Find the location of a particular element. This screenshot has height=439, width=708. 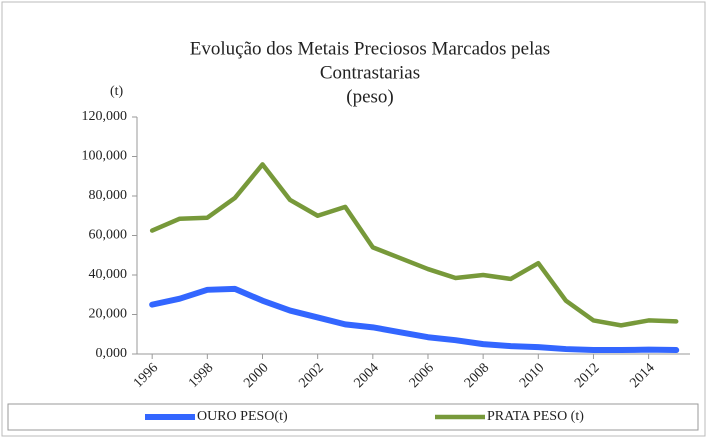

y-axis-label: (t) is located at coordinates (117, 91).